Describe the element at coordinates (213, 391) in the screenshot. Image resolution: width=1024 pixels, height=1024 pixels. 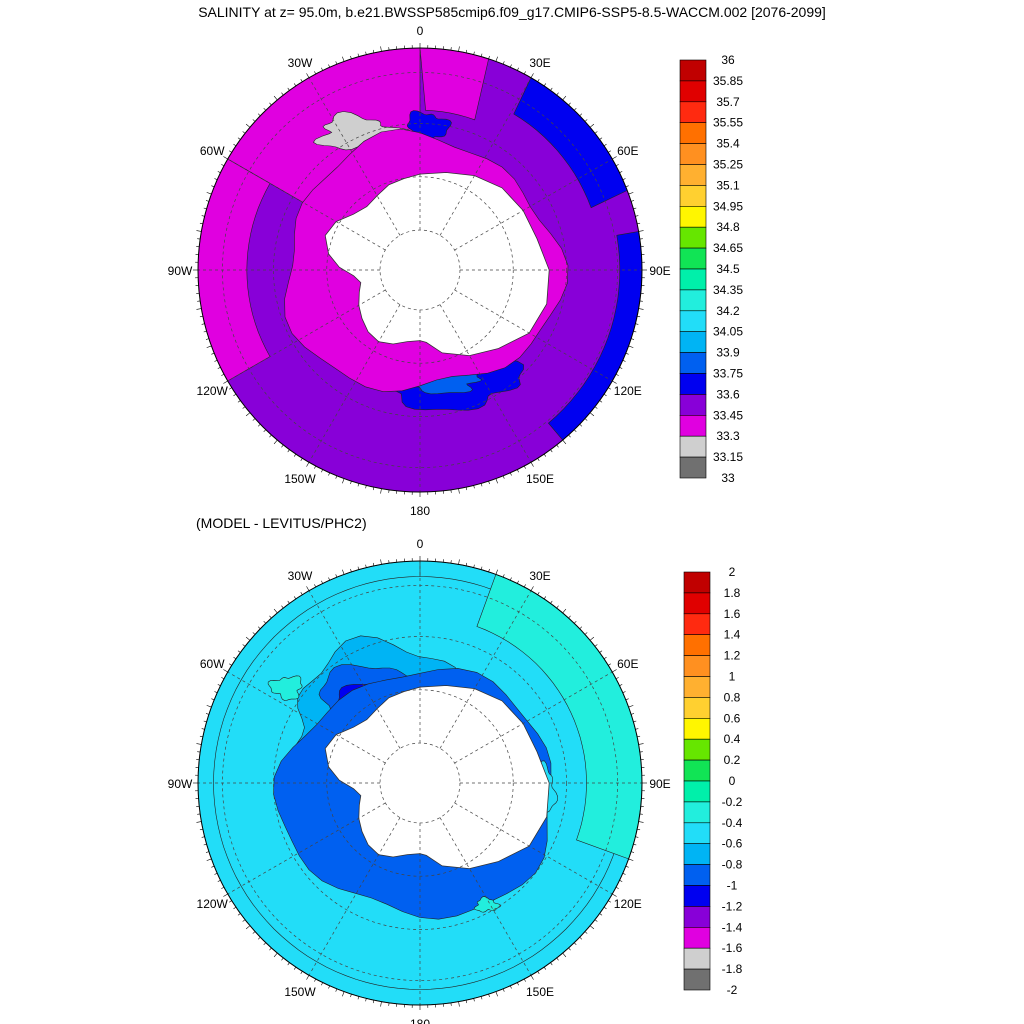
I see `longitude-label: 120W` at that location.